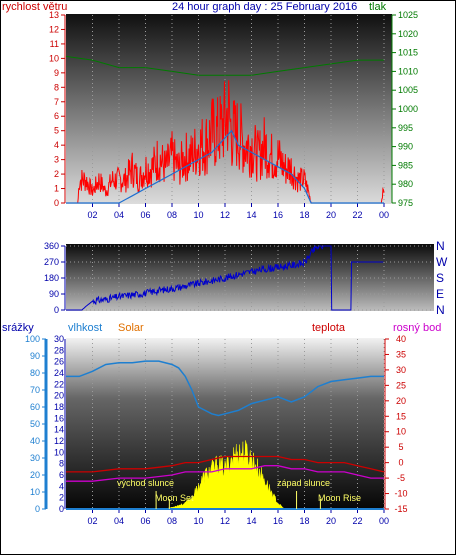 This screenshot has height=555, width=456. Describe the element at coordinates (32, 339) in the screenshot. I see `rain-axis-tick-label: 100` at that location.